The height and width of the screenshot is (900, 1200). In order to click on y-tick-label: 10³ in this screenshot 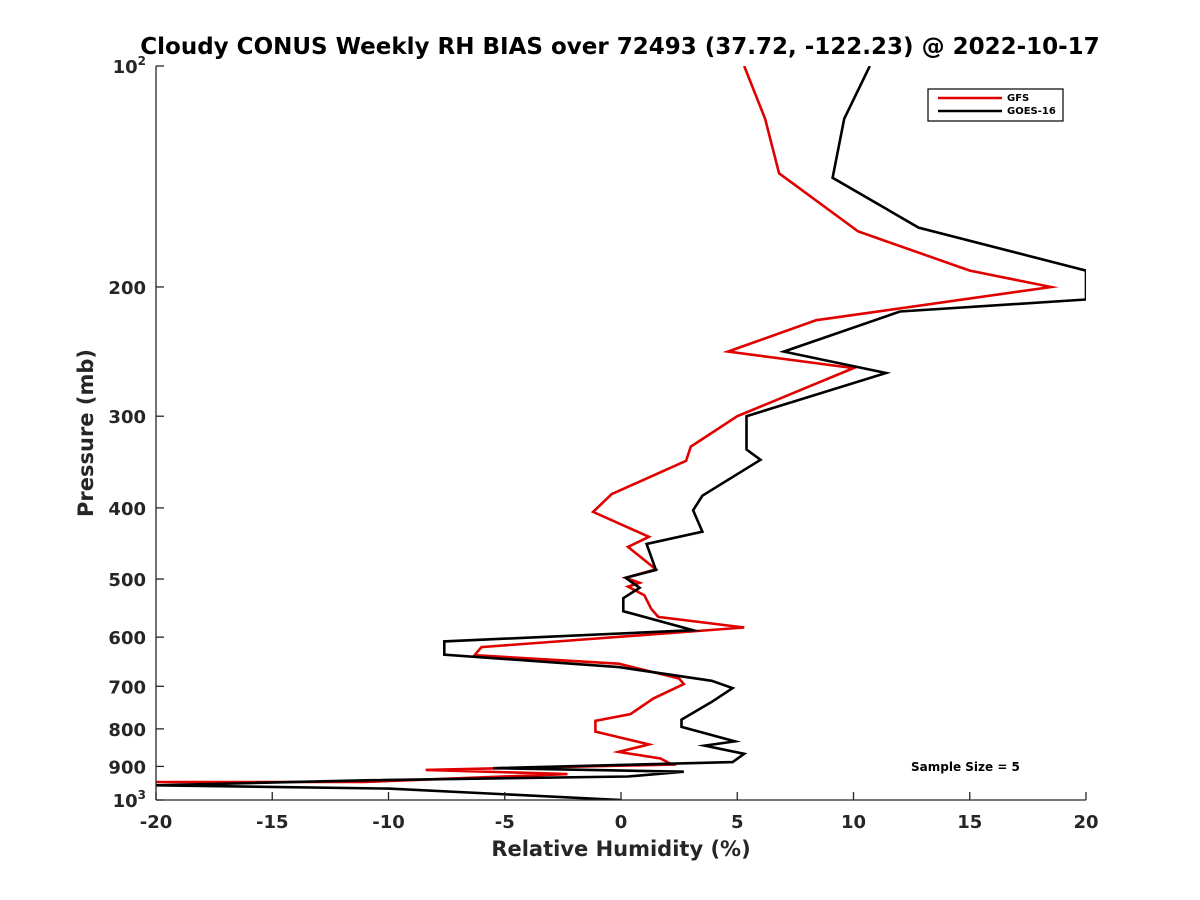, I will do `click(129, 800)`.